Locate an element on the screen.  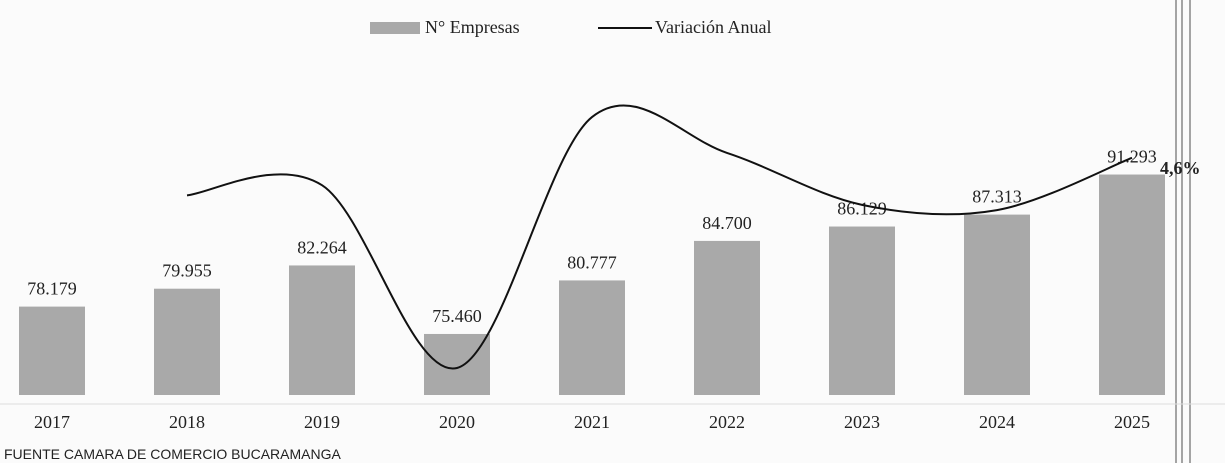
data-label: 79.955 is located at coordinates (187, 271).